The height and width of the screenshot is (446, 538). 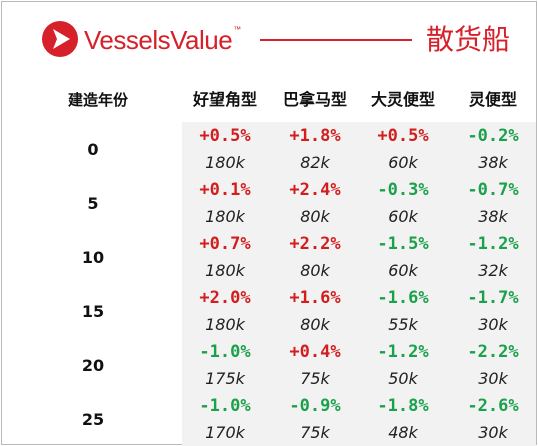 I want to click on price-change-cell: +2.4%, so click(x=315, y=190).